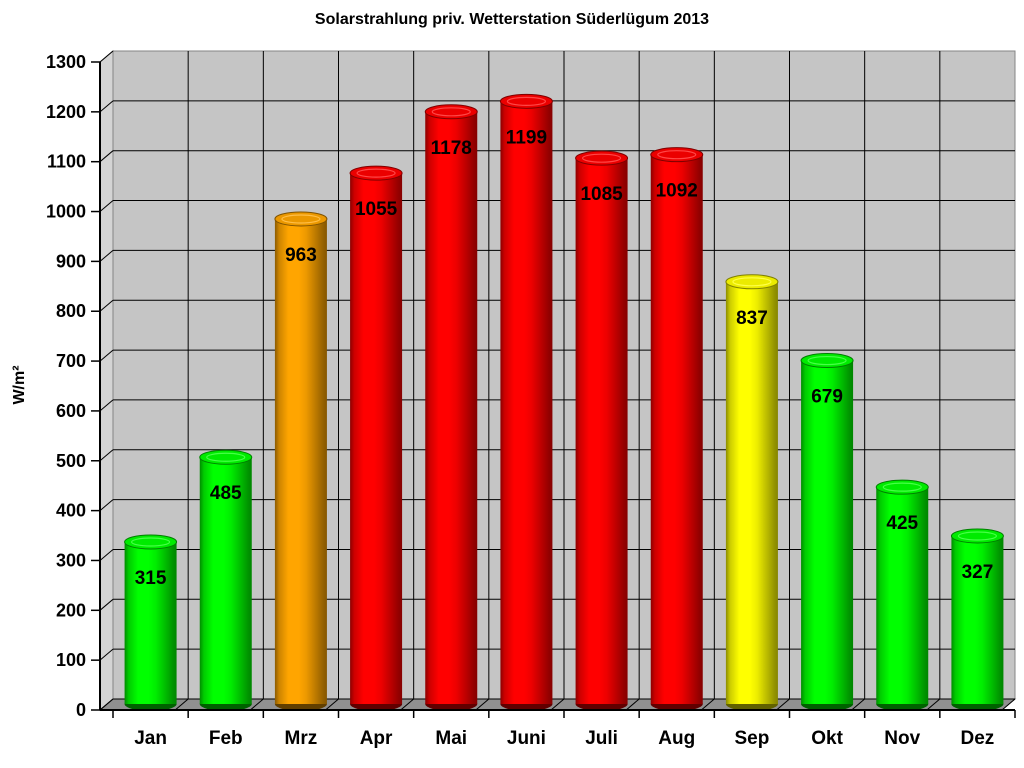  Describe the element at coordinates (827, 738) in the screenshot. I see `x-axis-label-okt: Okt` at that location.